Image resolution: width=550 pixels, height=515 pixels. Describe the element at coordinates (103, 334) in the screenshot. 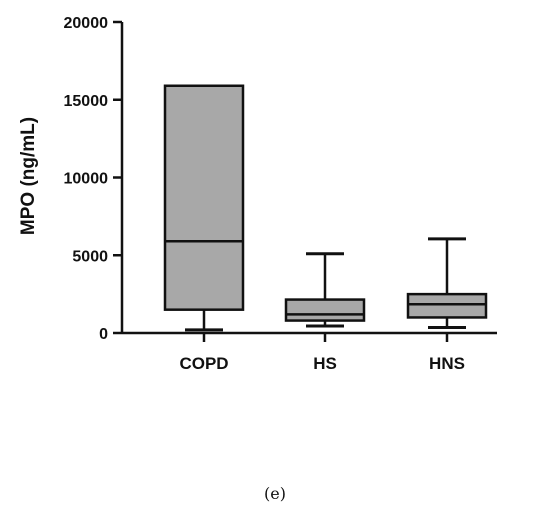

I see `y-tick-label: 0` at that location.